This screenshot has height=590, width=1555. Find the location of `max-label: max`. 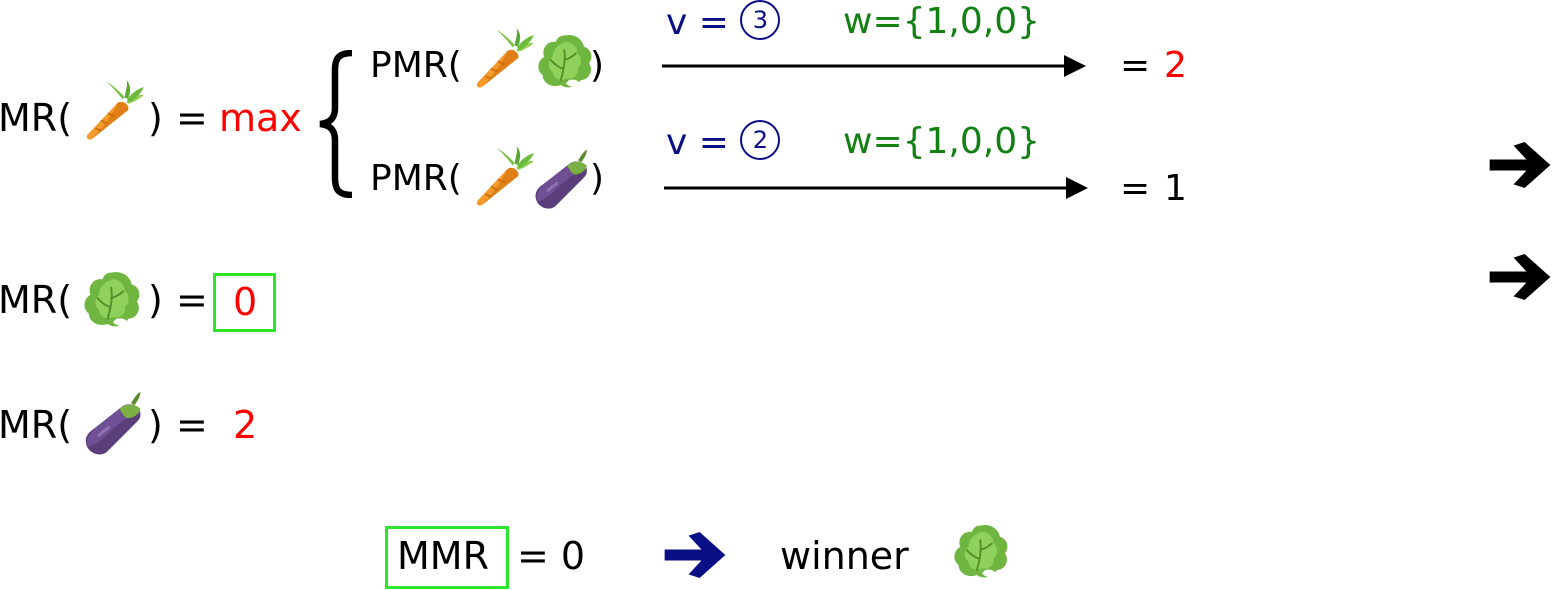

max-label: max is located at coordinates (260, 118).